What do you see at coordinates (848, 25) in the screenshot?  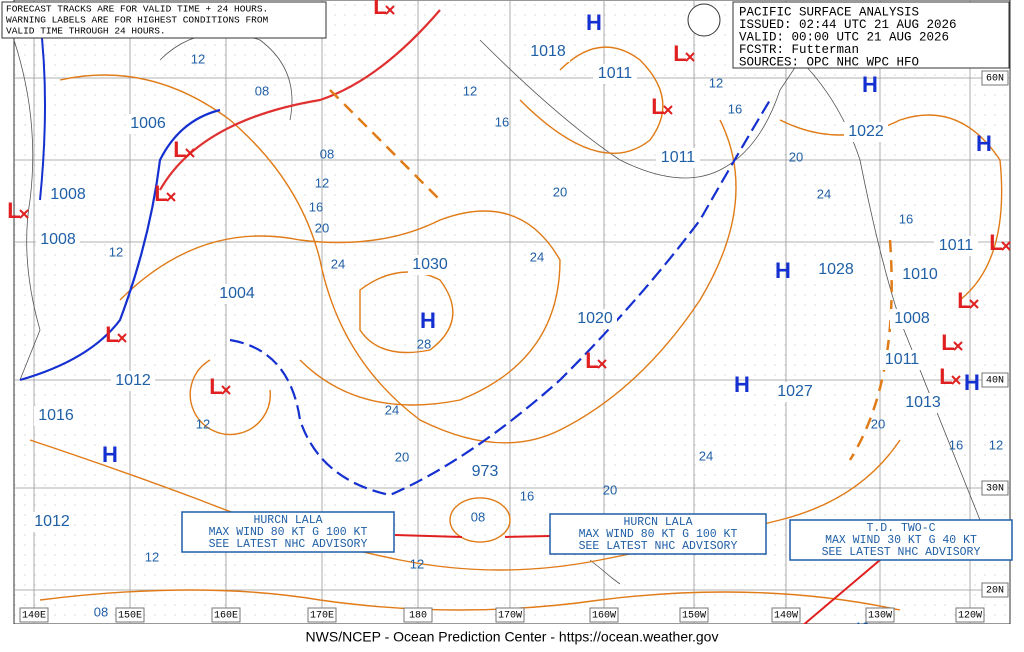 I see `analysis-line: ISSUED: 02:44 UTC 21 AUG 2026` at bounding box center [848, 25].